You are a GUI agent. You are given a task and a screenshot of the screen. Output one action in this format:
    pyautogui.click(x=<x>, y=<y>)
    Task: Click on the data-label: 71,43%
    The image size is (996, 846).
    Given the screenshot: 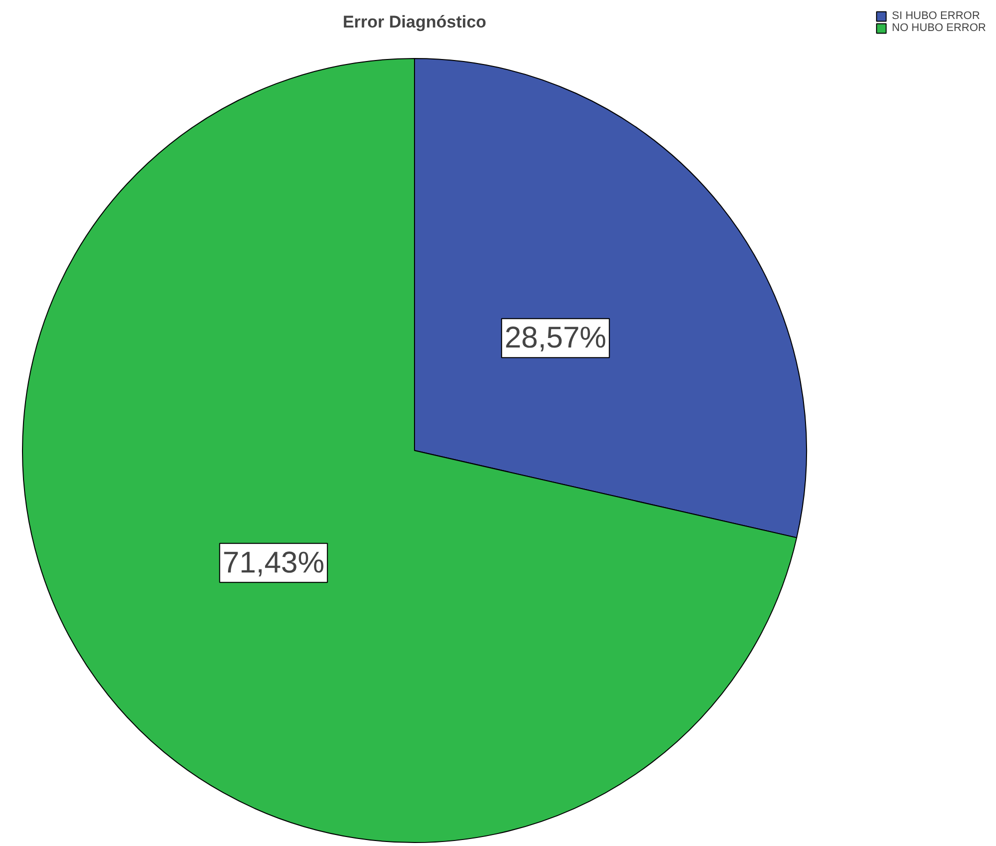 What is the action you would take?
    pyautogui.click(x=273, y=563)
    